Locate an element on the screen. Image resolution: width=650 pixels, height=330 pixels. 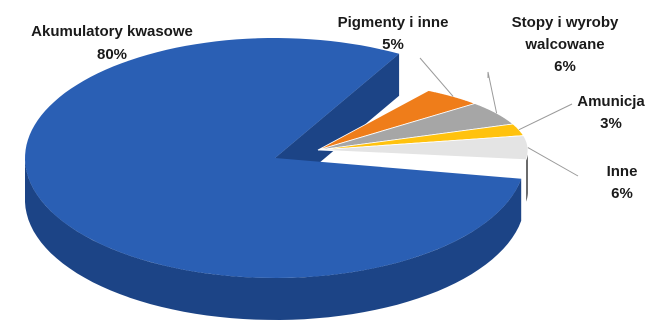
label-stopy-name-line2: walcowane is located at coordinates (564, 44).